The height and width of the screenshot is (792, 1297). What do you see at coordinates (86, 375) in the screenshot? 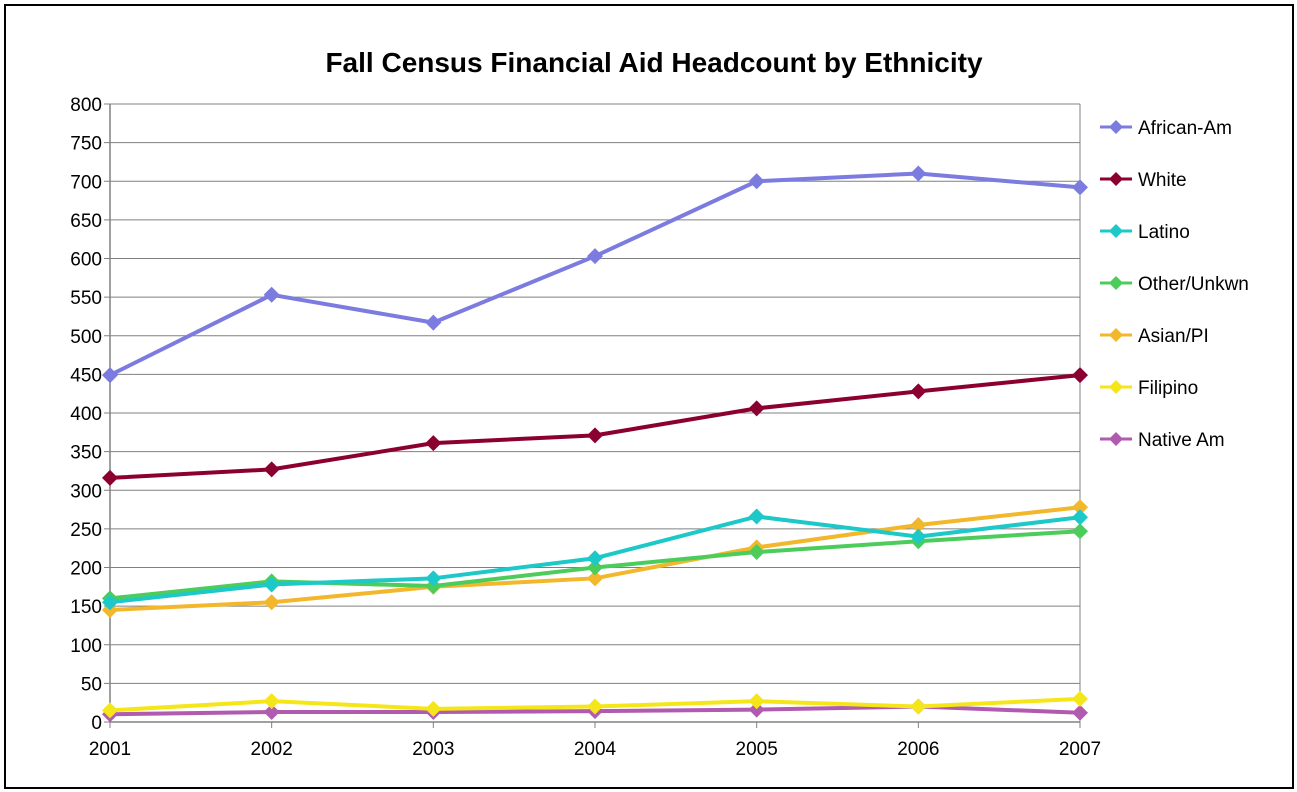
I see `y-tick-label: 450` at bounding box center [86, 375].